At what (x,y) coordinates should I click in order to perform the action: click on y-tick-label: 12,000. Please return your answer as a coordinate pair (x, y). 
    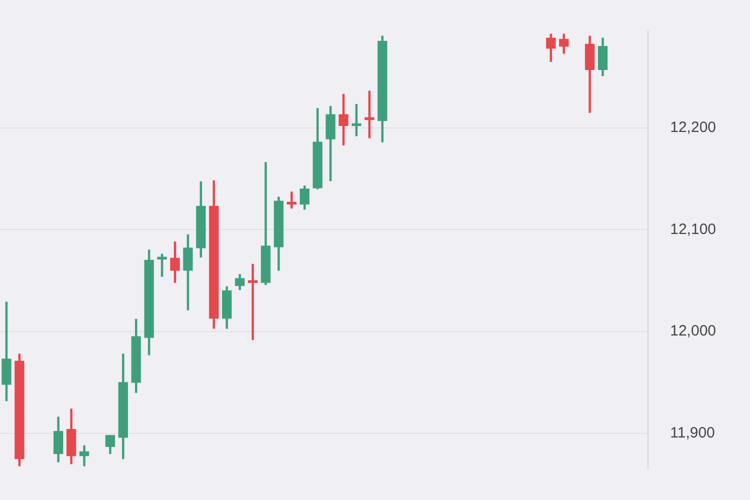
    Looking at the image, I should click on (693, 331).